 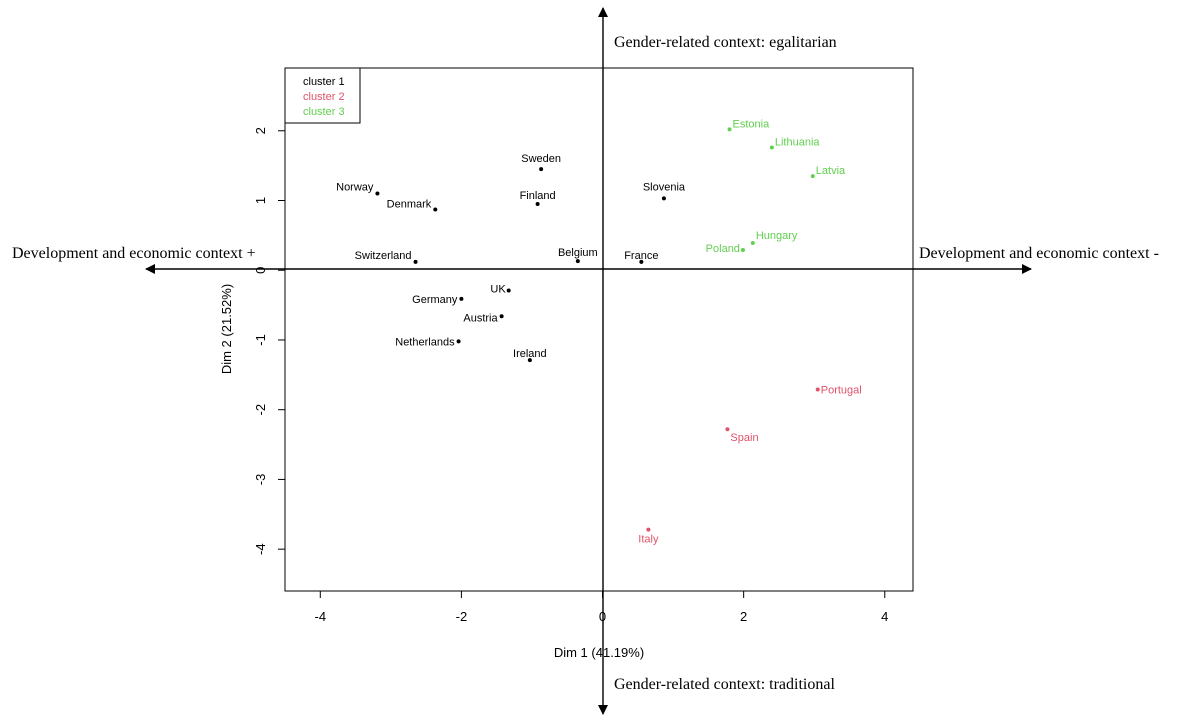 What do you see at coordinates (458, 341) in the screenshot?
I see `point-netherlands` at bounding box center [458, 341].